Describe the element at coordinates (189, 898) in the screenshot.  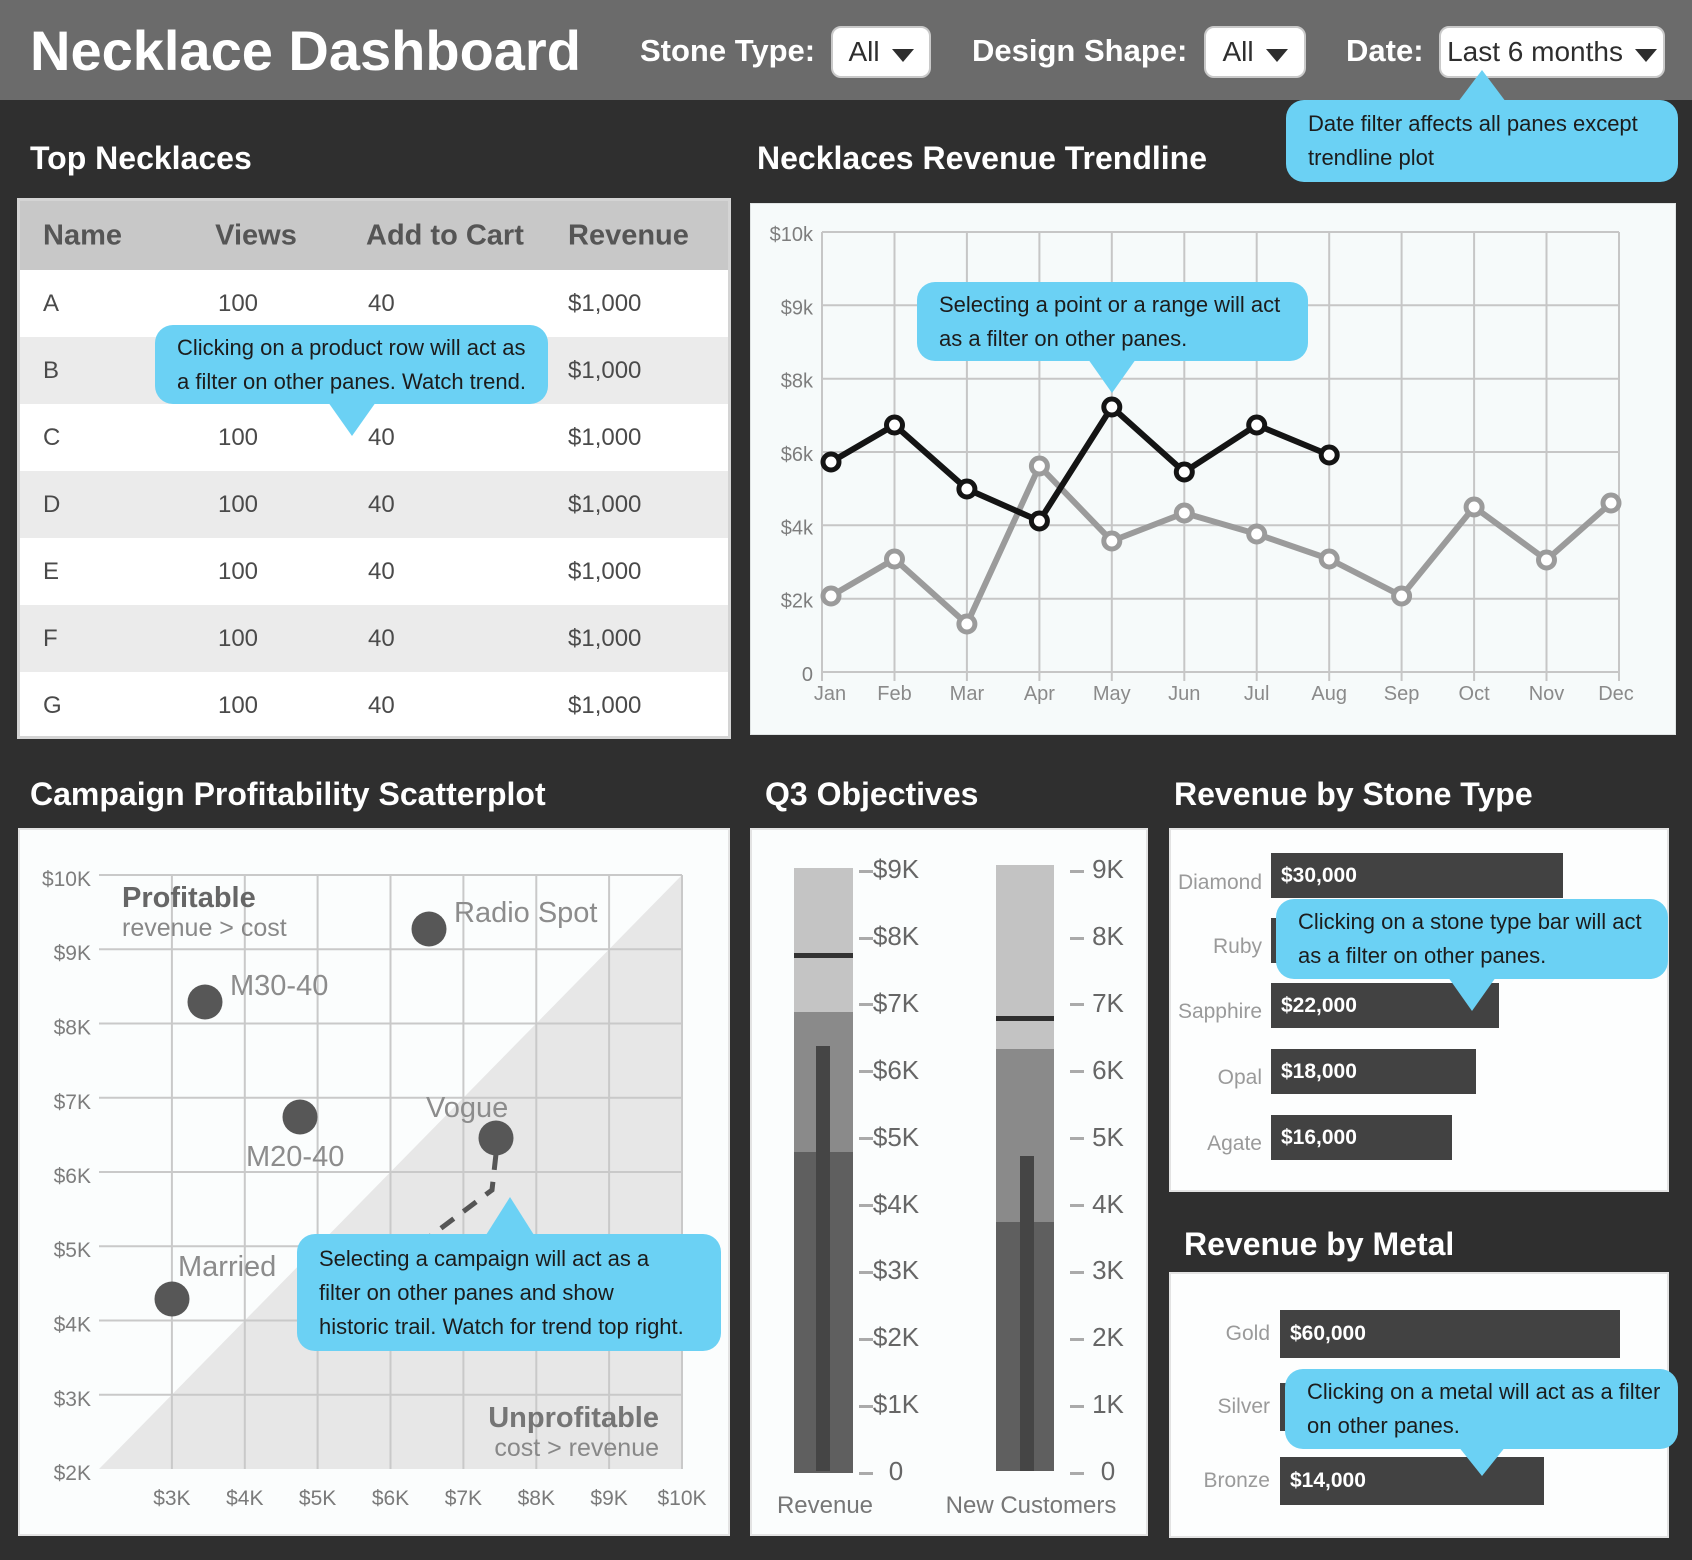
I see `svg-text: Profitable` at that location.